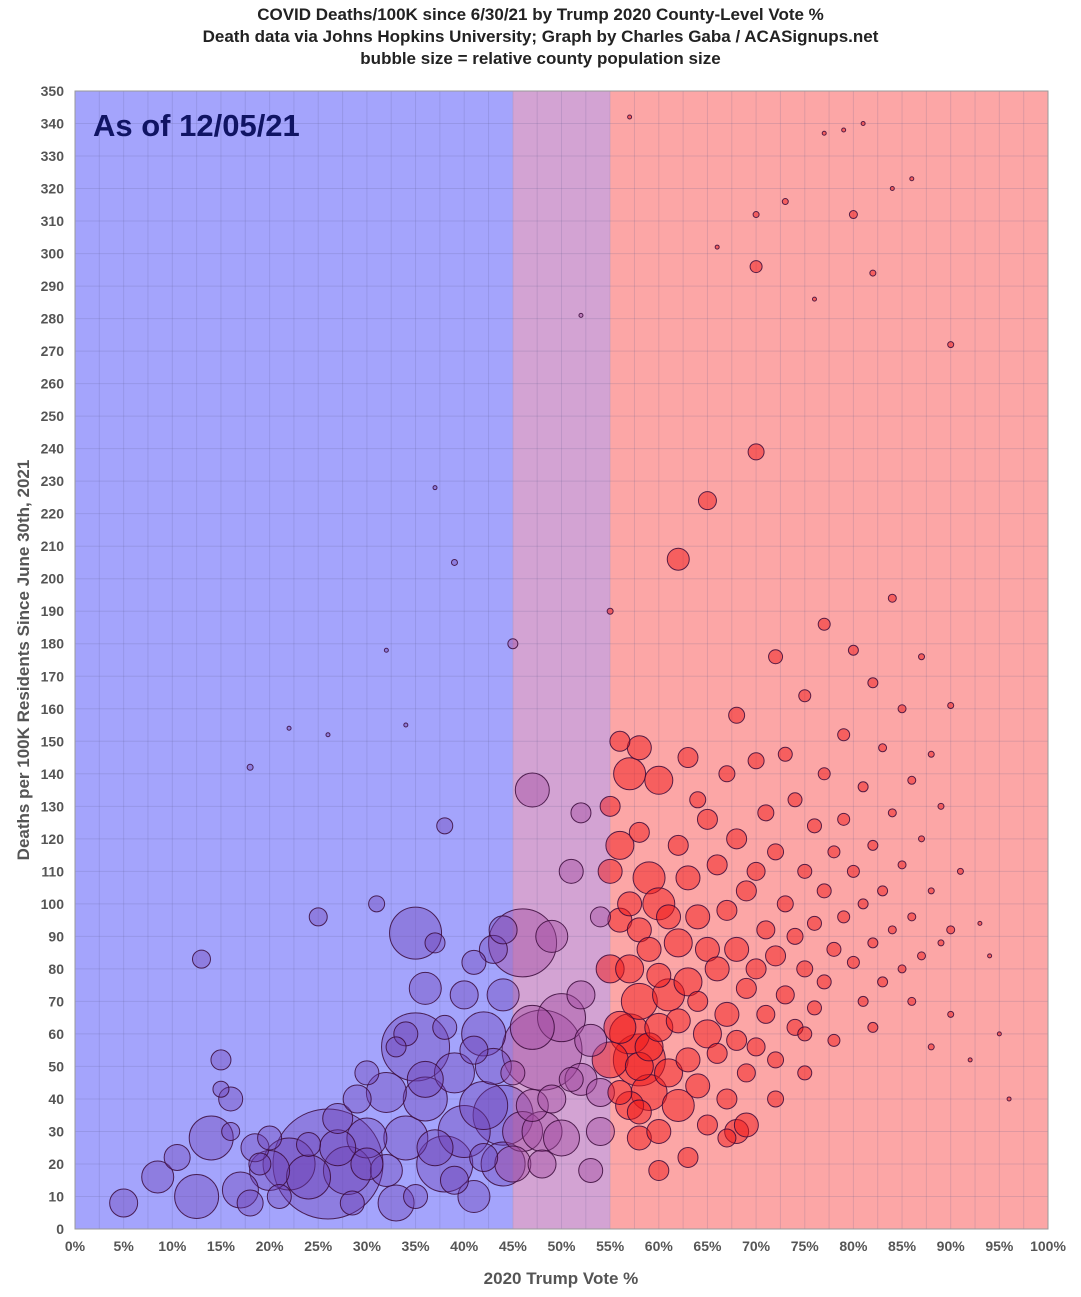 The height and width of the screenshot is (1297, 1081). Describe the element at coordinates (756, 1246) in the screenshot. I see `x-tick-label: 70%` at that location.